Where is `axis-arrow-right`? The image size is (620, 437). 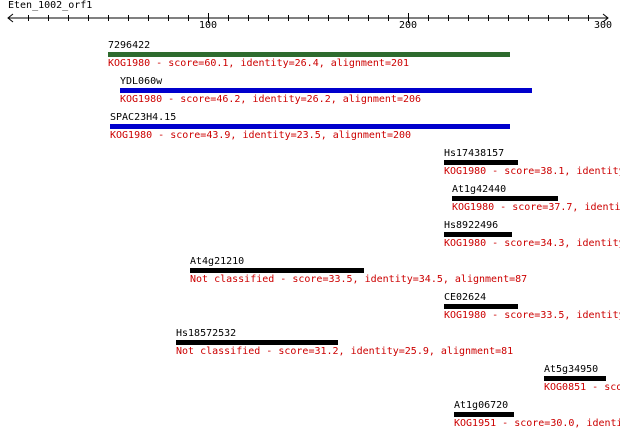 axis-arrow-right is located at coordinates (605, 18).